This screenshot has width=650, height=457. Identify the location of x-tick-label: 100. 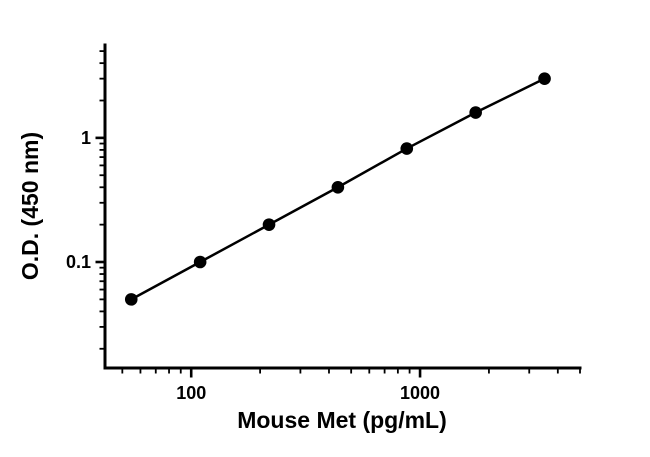
(191, 393).